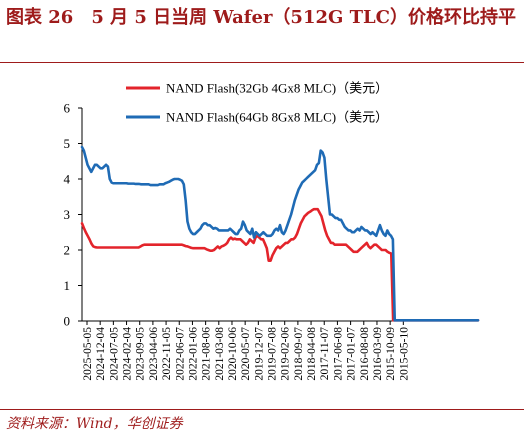 The image size is (524, 444). I want to click on x-tick-label: 2019-02-06, so click(286, 354).